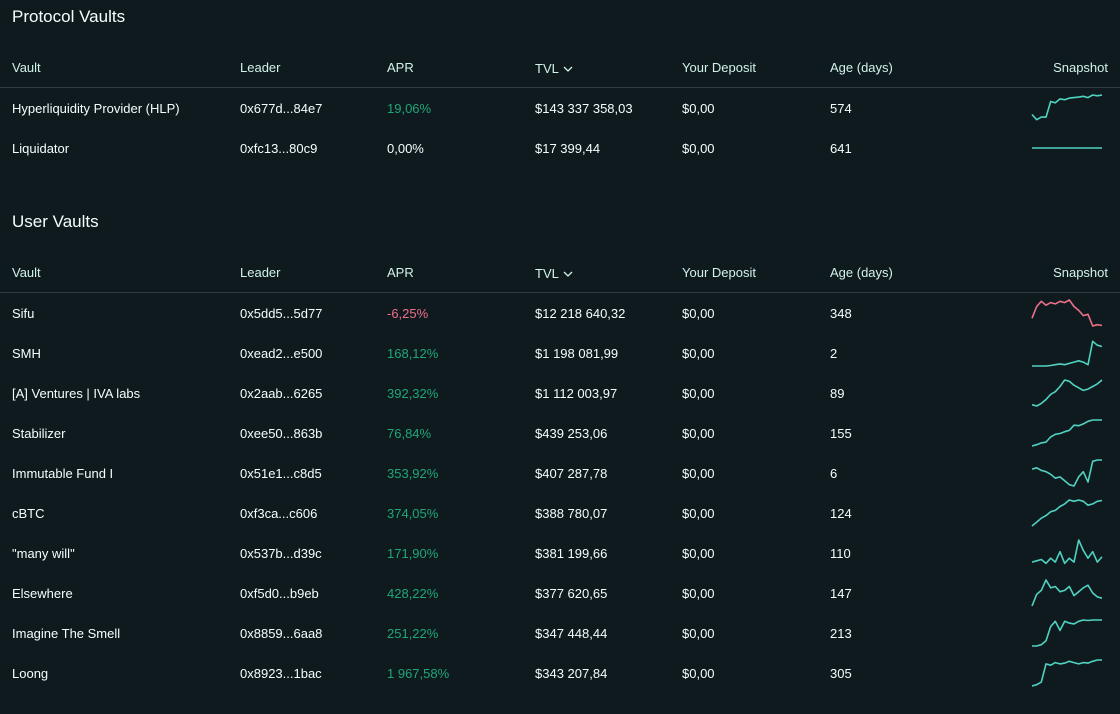 This screenshot has width=1120, height=714. I want to click on leader-address: 0xf3ca...c606, so click(279, 513).